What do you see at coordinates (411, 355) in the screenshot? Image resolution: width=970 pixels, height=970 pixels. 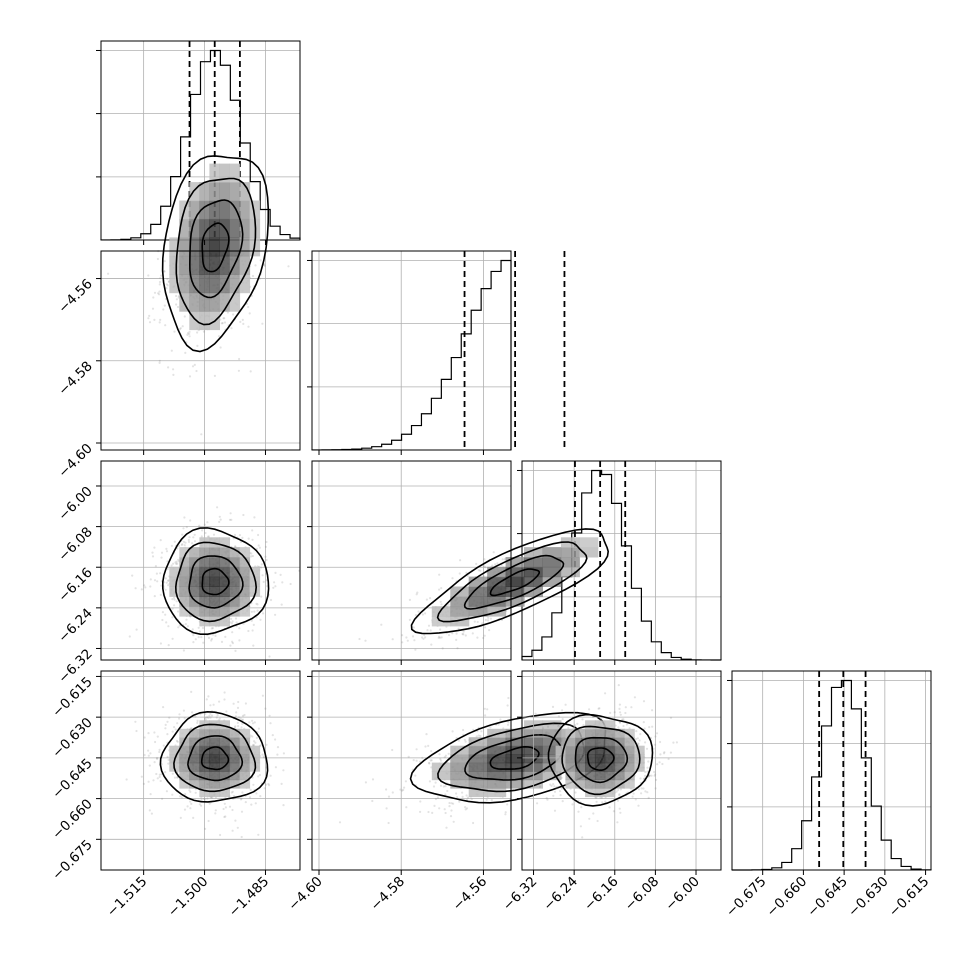 I see `histogram-step-line` at bounding box center [411, 355].